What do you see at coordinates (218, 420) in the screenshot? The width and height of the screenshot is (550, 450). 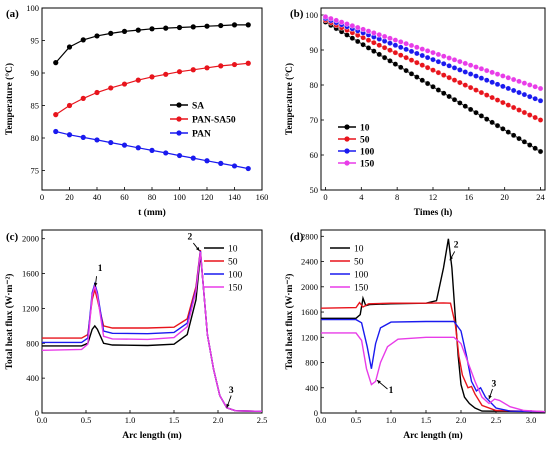 I see `x-tick-label: 2.0` at bounding box center [218, 420].